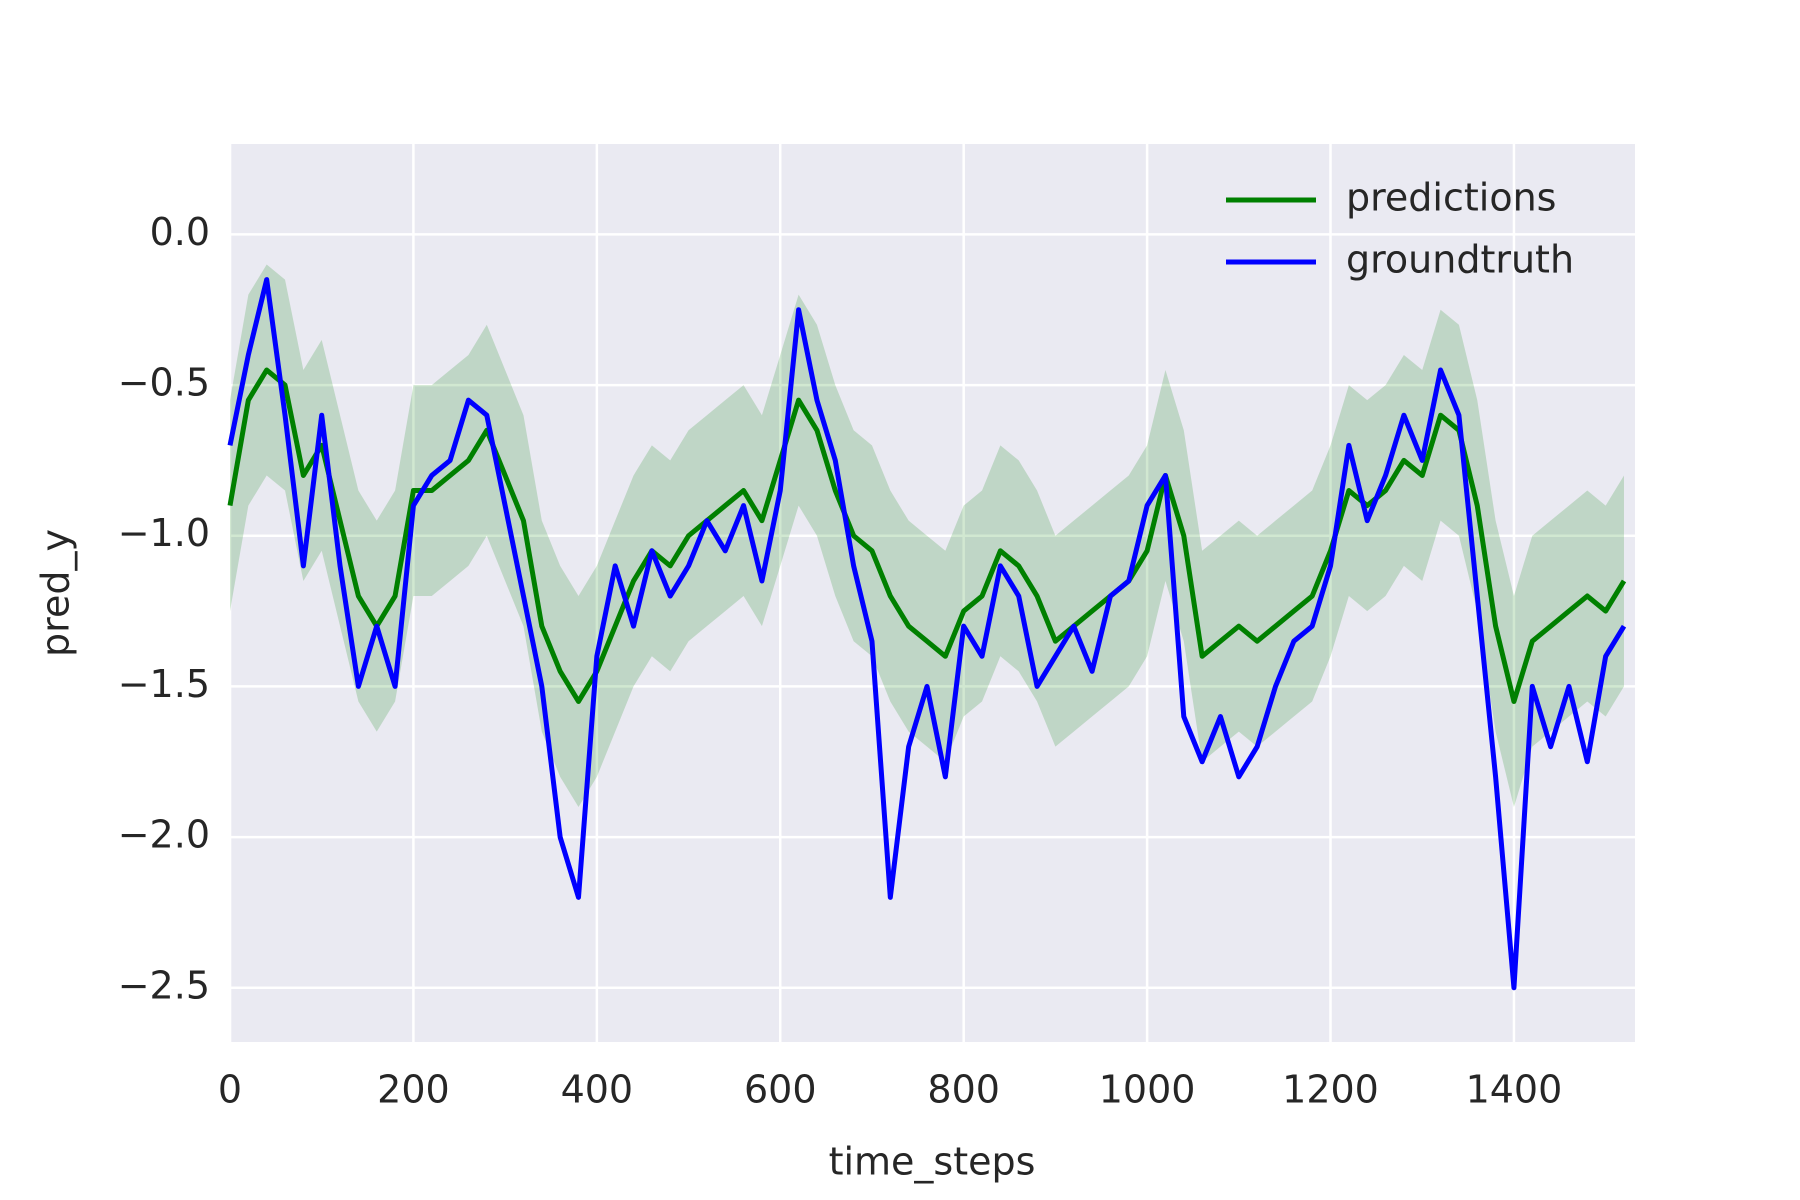  I want to click on x-tick-label: 1000, so click(1147, 1090).